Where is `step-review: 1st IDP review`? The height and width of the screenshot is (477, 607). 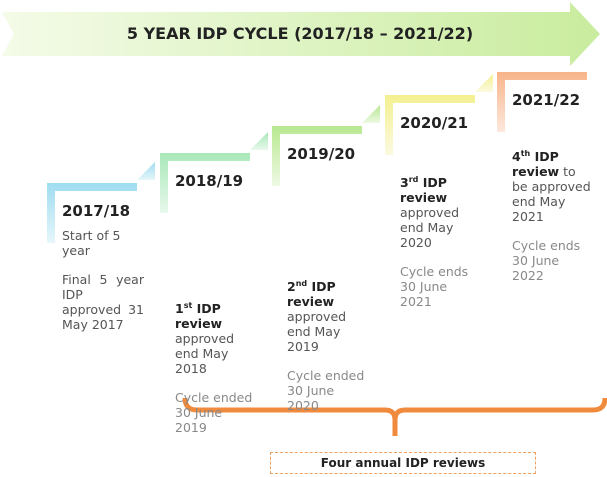 step-review: 1st IDP review is located at coordinates (198, 316).